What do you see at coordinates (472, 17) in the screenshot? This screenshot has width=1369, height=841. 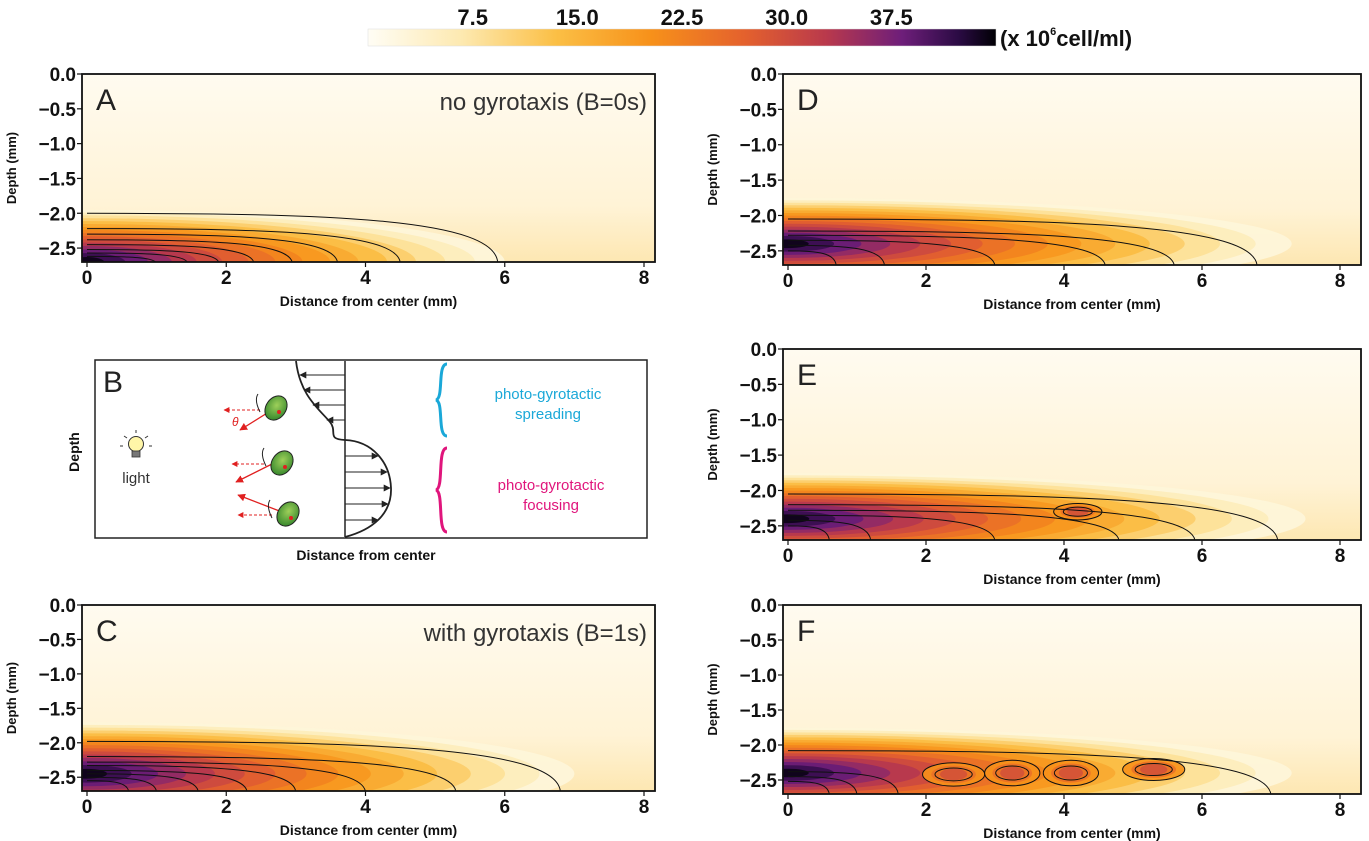 I see `colorbar-tick-label: 7.5` at bounding box center [472, 17].